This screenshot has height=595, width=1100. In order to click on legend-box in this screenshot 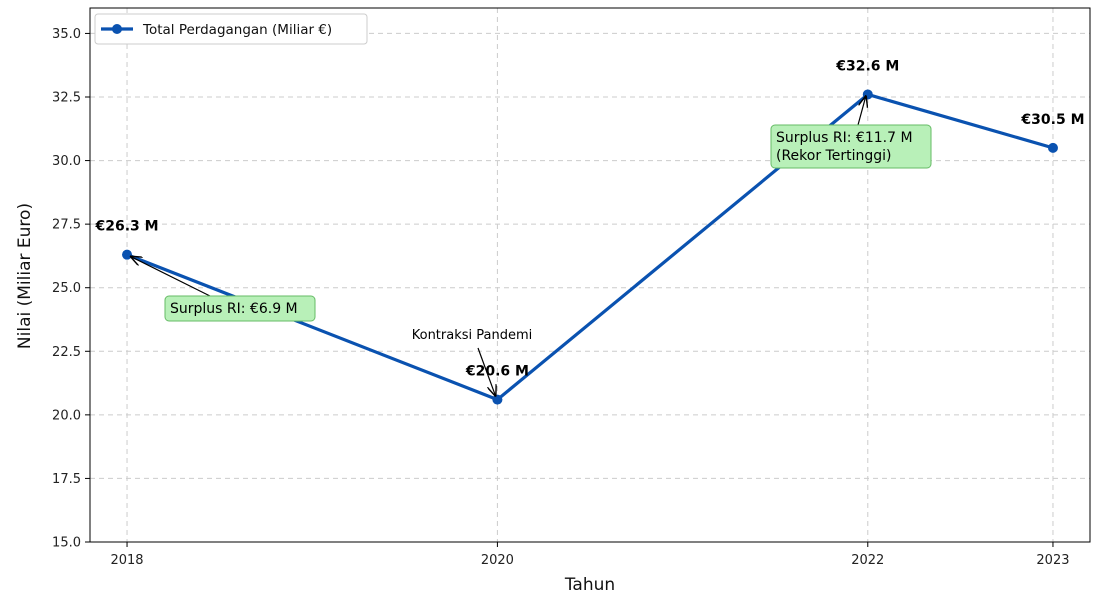, I will do `click(231, 29)`.